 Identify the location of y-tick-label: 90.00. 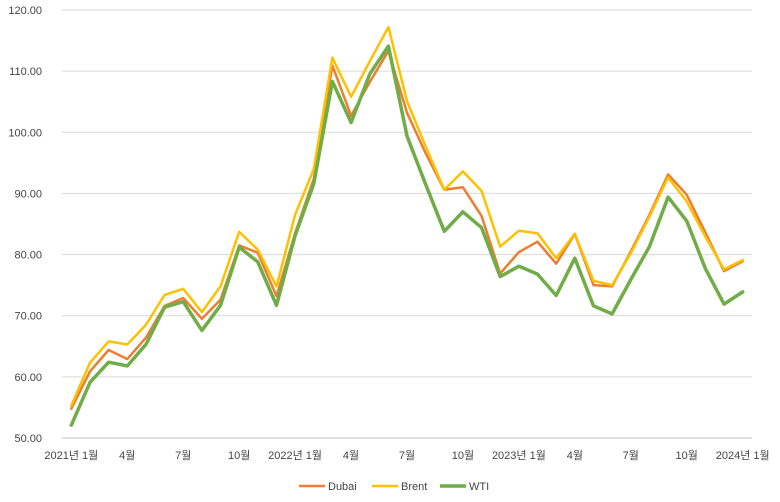
(28, 194).